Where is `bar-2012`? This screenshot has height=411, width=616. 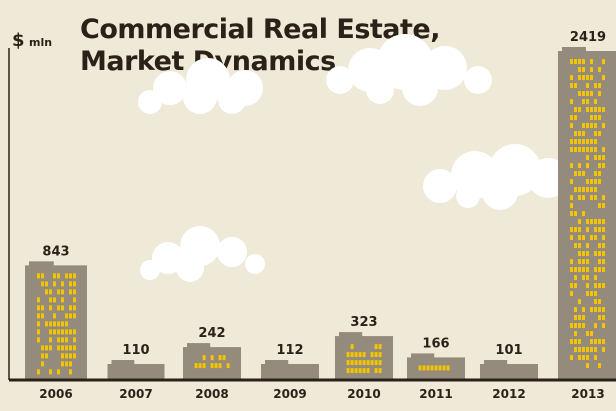 bar-2012 is located at coordinates (509, 370).